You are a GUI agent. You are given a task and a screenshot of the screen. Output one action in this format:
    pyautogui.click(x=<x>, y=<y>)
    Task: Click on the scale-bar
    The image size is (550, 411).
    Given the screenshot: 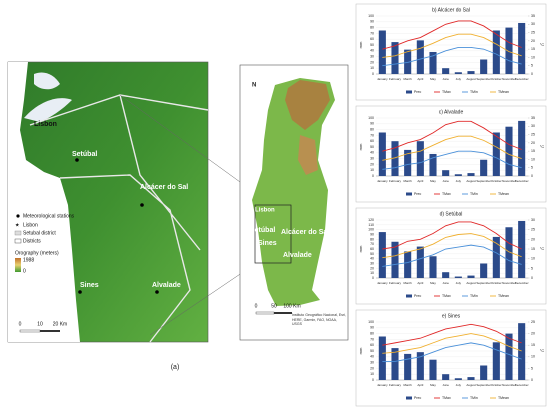 What is the action you would take?
    pyautogui.click(x=50, y=331)
    